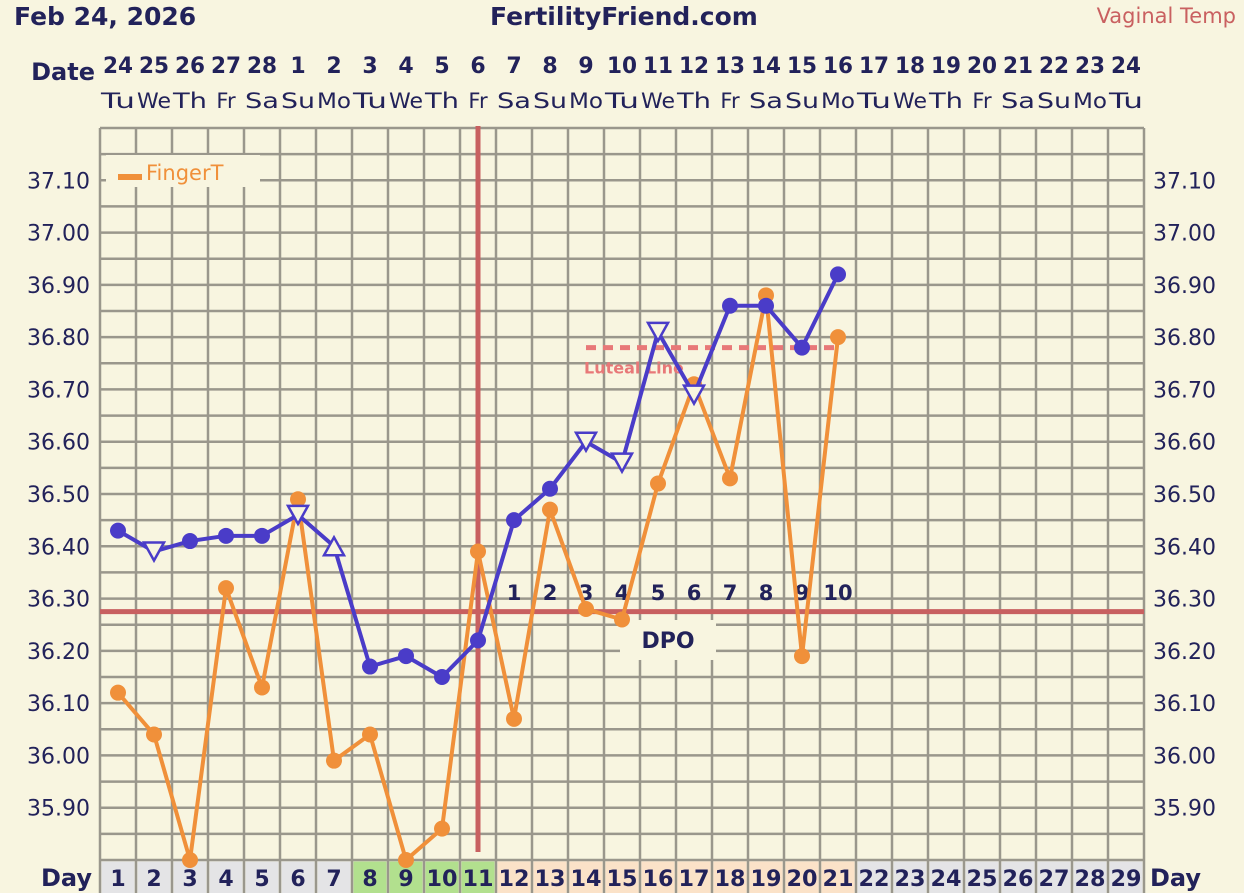 This screenshot has width=1244, height=893. I want to click on date-label: 25, so click(154, 66).